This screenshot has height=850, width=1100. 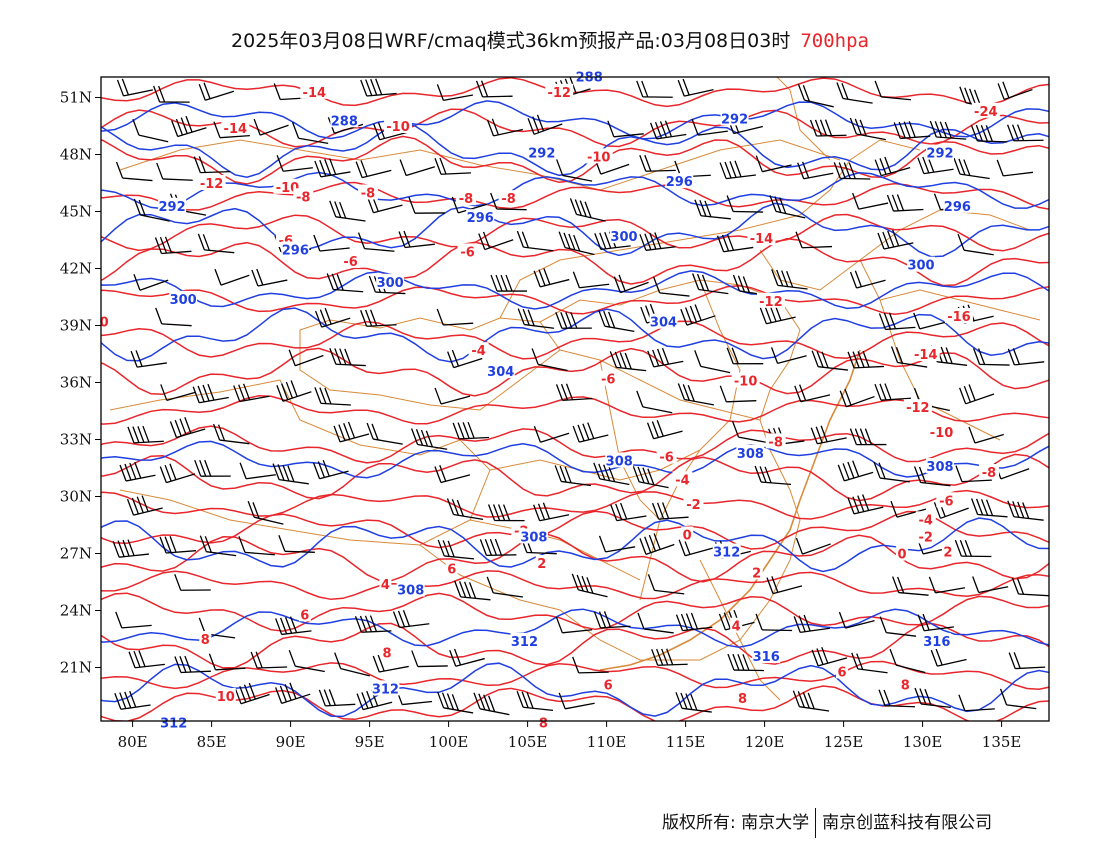 What do you see at coordinates (370, 742) in the screenshot?
I see `lon-tick-label: 95E` at bounding box center [370, 742].